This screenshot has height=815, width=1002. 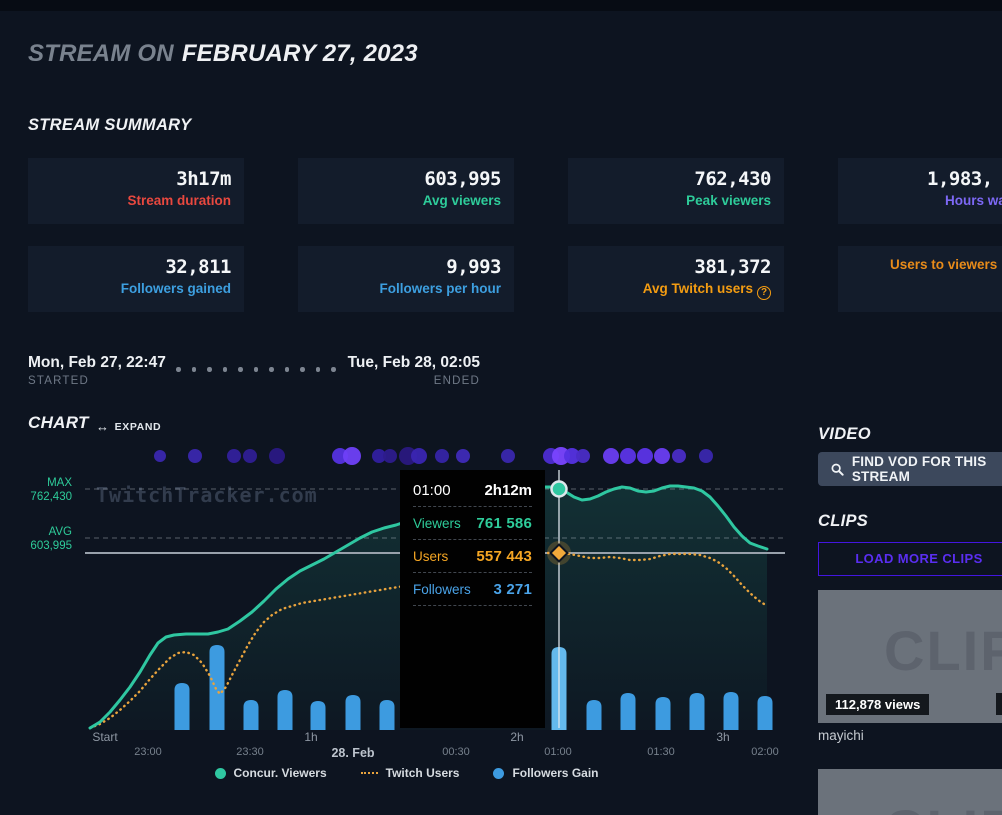 I want to click on max-axis-label: MAX 762,430, so click(x=51, y=490).